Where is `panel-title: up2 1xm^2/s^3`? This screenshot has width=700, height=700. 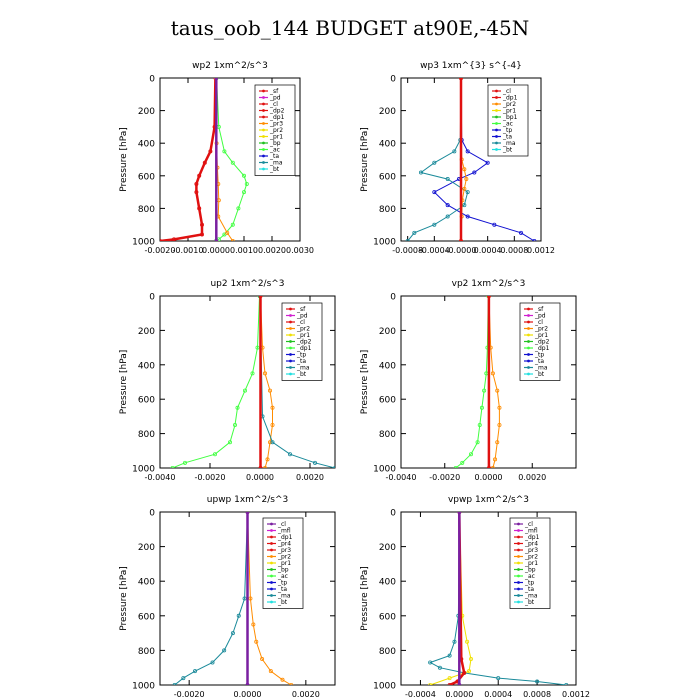
panel-title: up2 1xm^2/s^3 is located at coordinates (247, 284).